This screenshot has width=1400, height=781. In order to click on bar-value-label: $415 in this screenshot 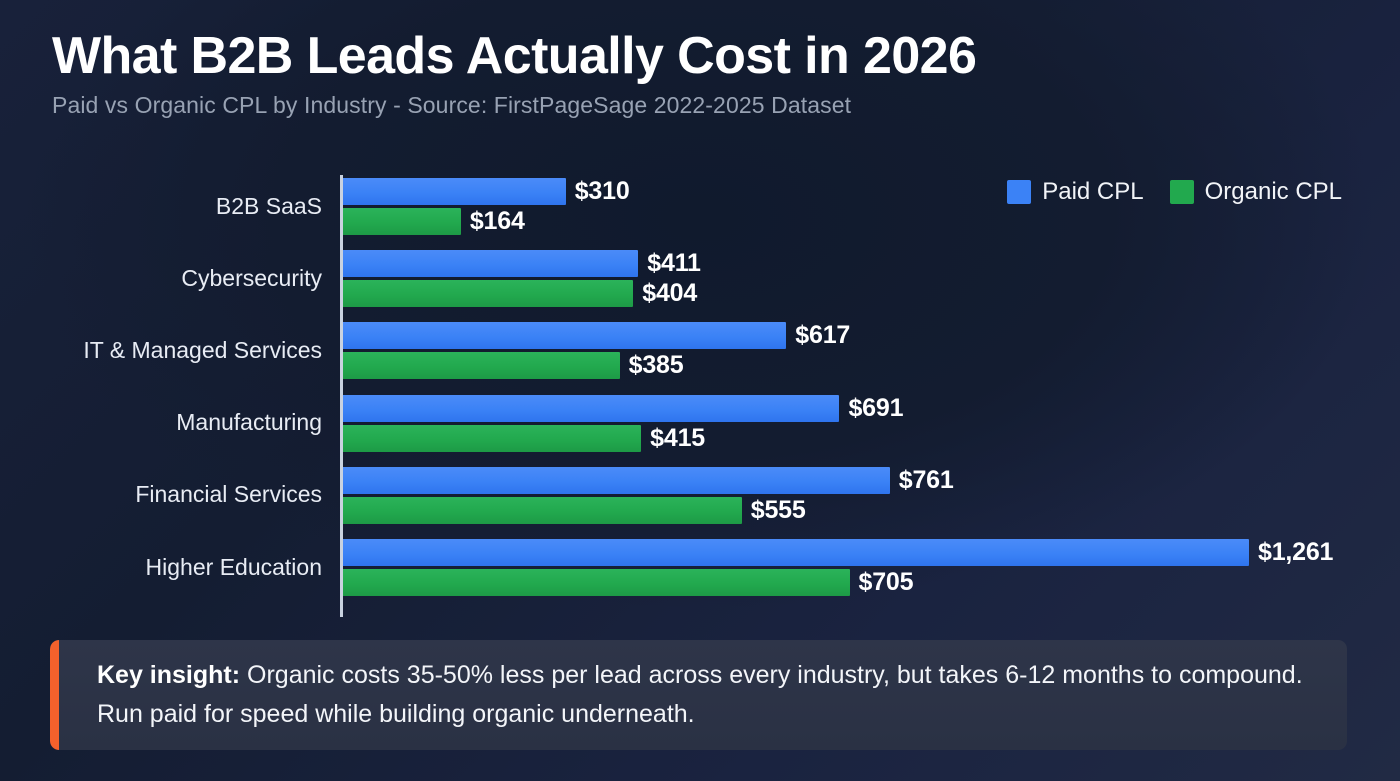, I will do `click(677, 437)`.